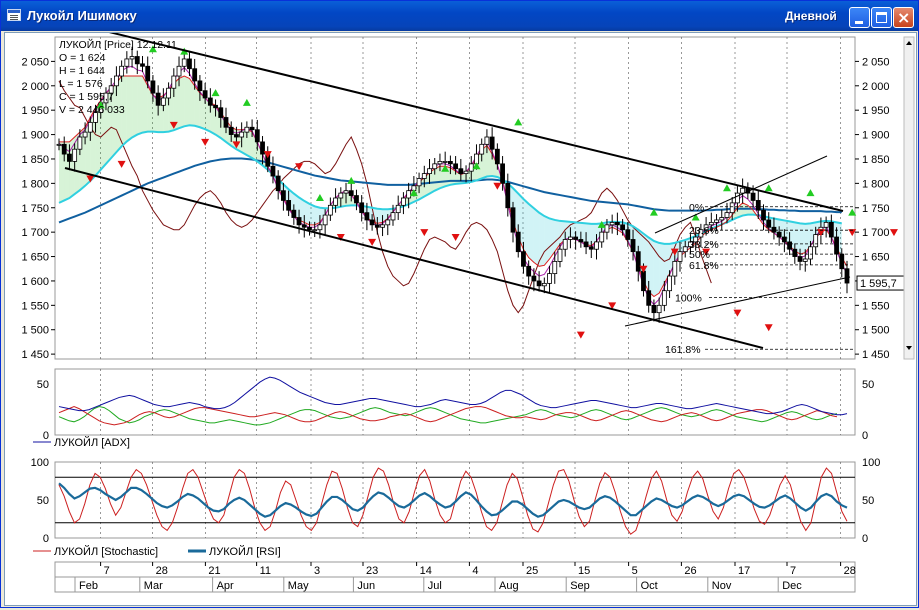  I want to click on fib-level-label: 100%, so click(688, 299).